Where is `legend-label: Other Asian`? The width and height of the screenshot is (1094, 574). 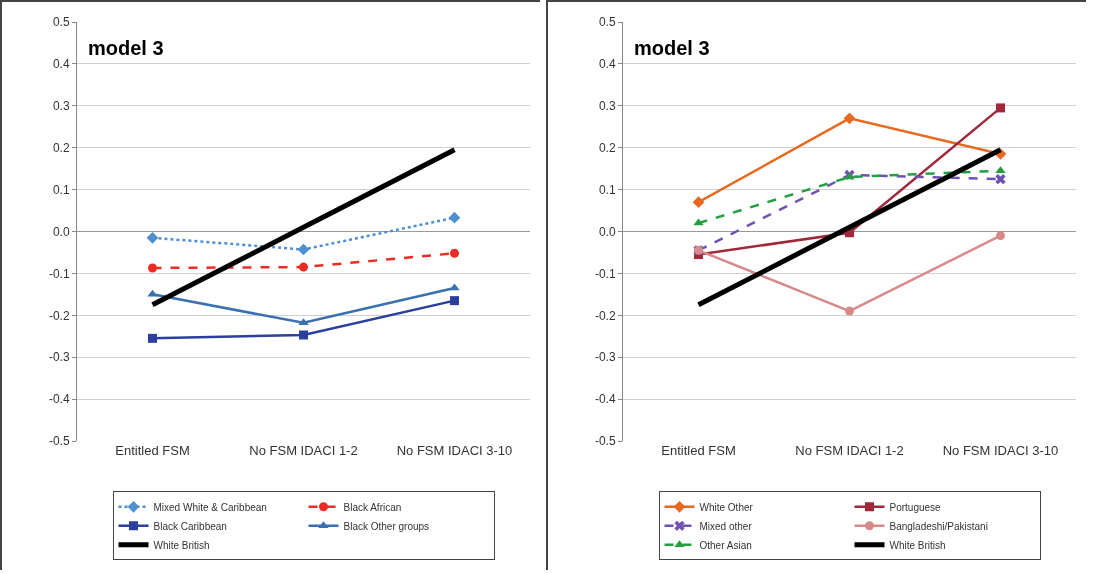 legend-label: Other Asian is located at coordinates (725, 545).